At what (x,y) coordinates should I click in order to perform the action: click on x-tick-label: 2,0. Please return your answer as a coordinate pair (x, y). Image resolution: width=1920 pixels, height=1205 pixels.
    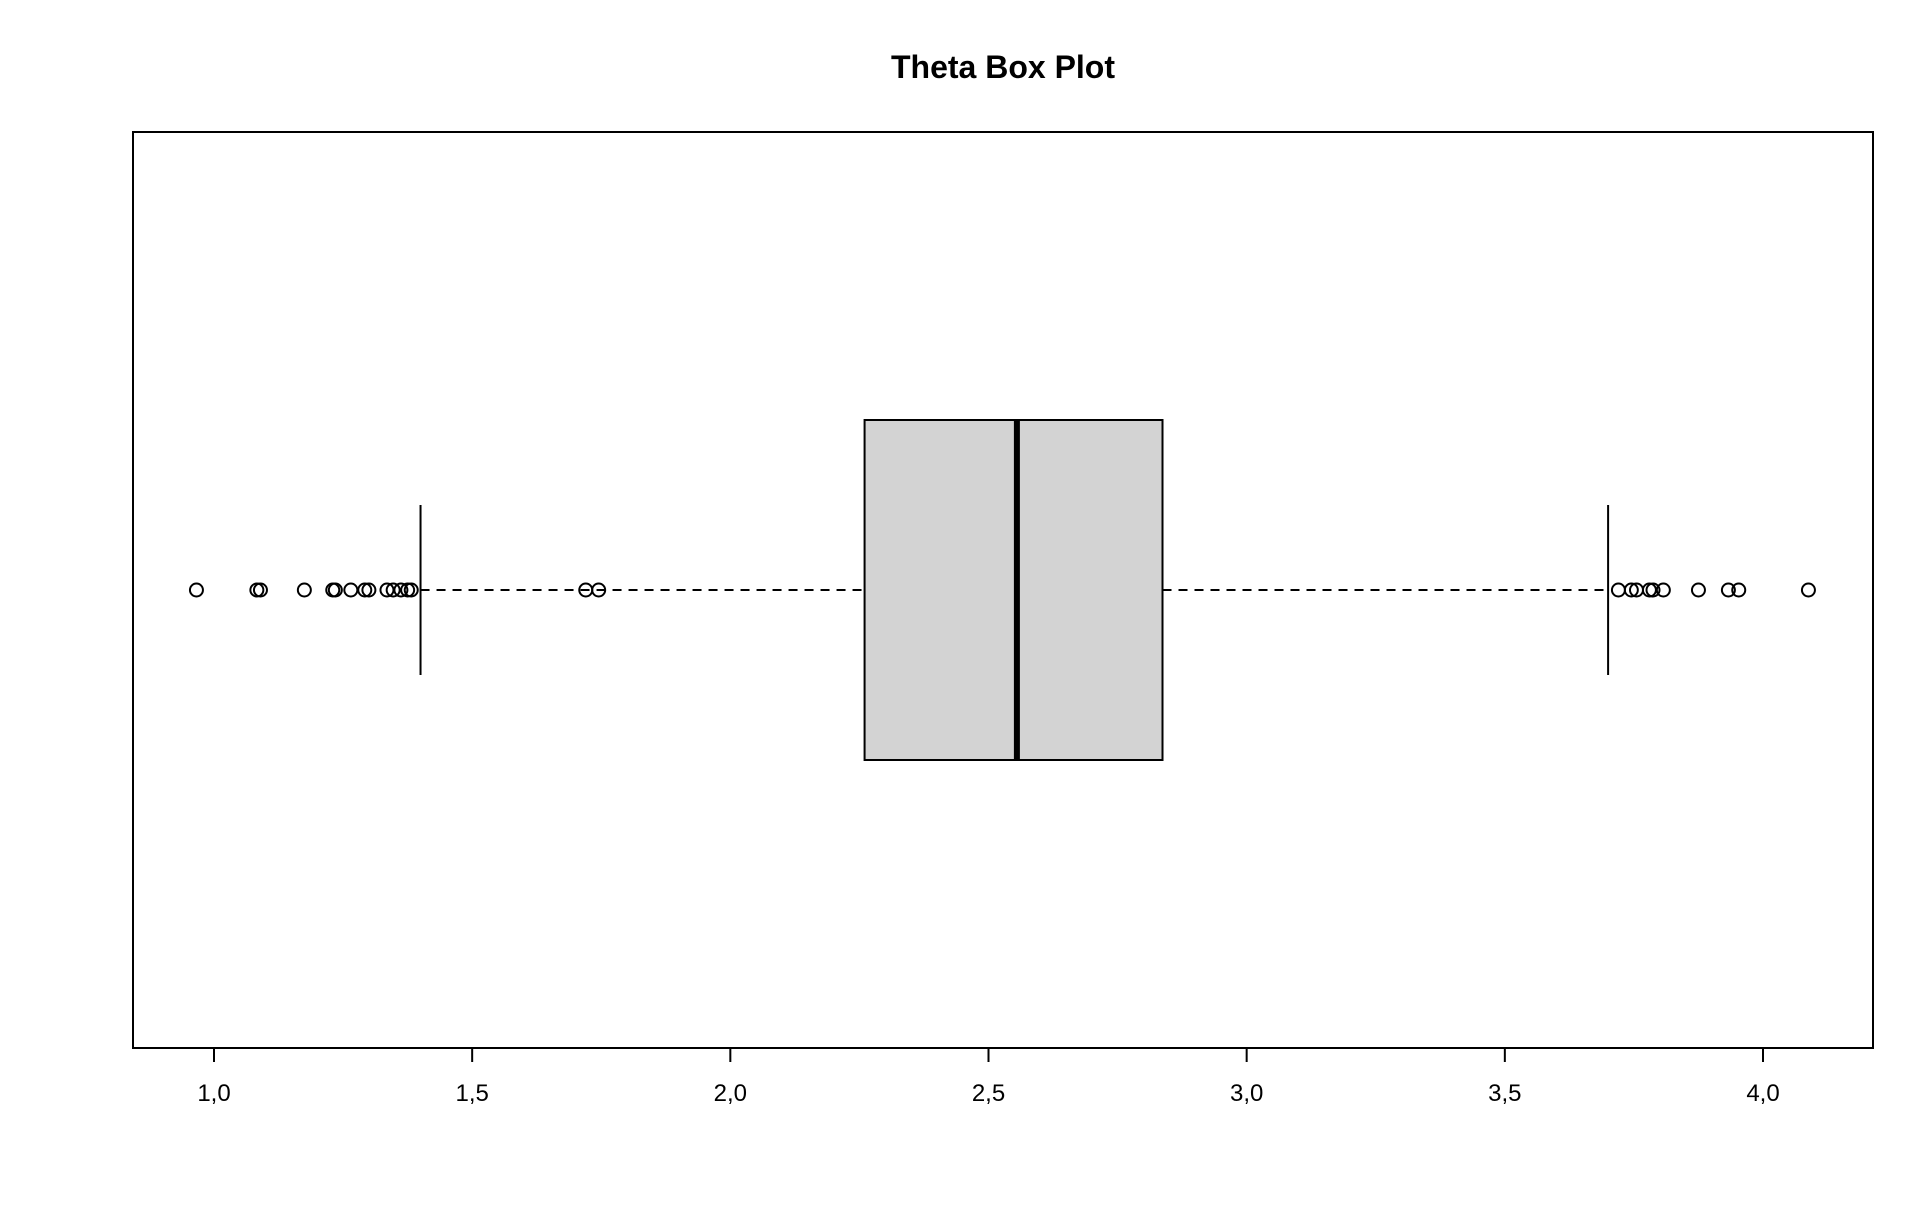
    Looking at the image, I should click on (730, 1093).